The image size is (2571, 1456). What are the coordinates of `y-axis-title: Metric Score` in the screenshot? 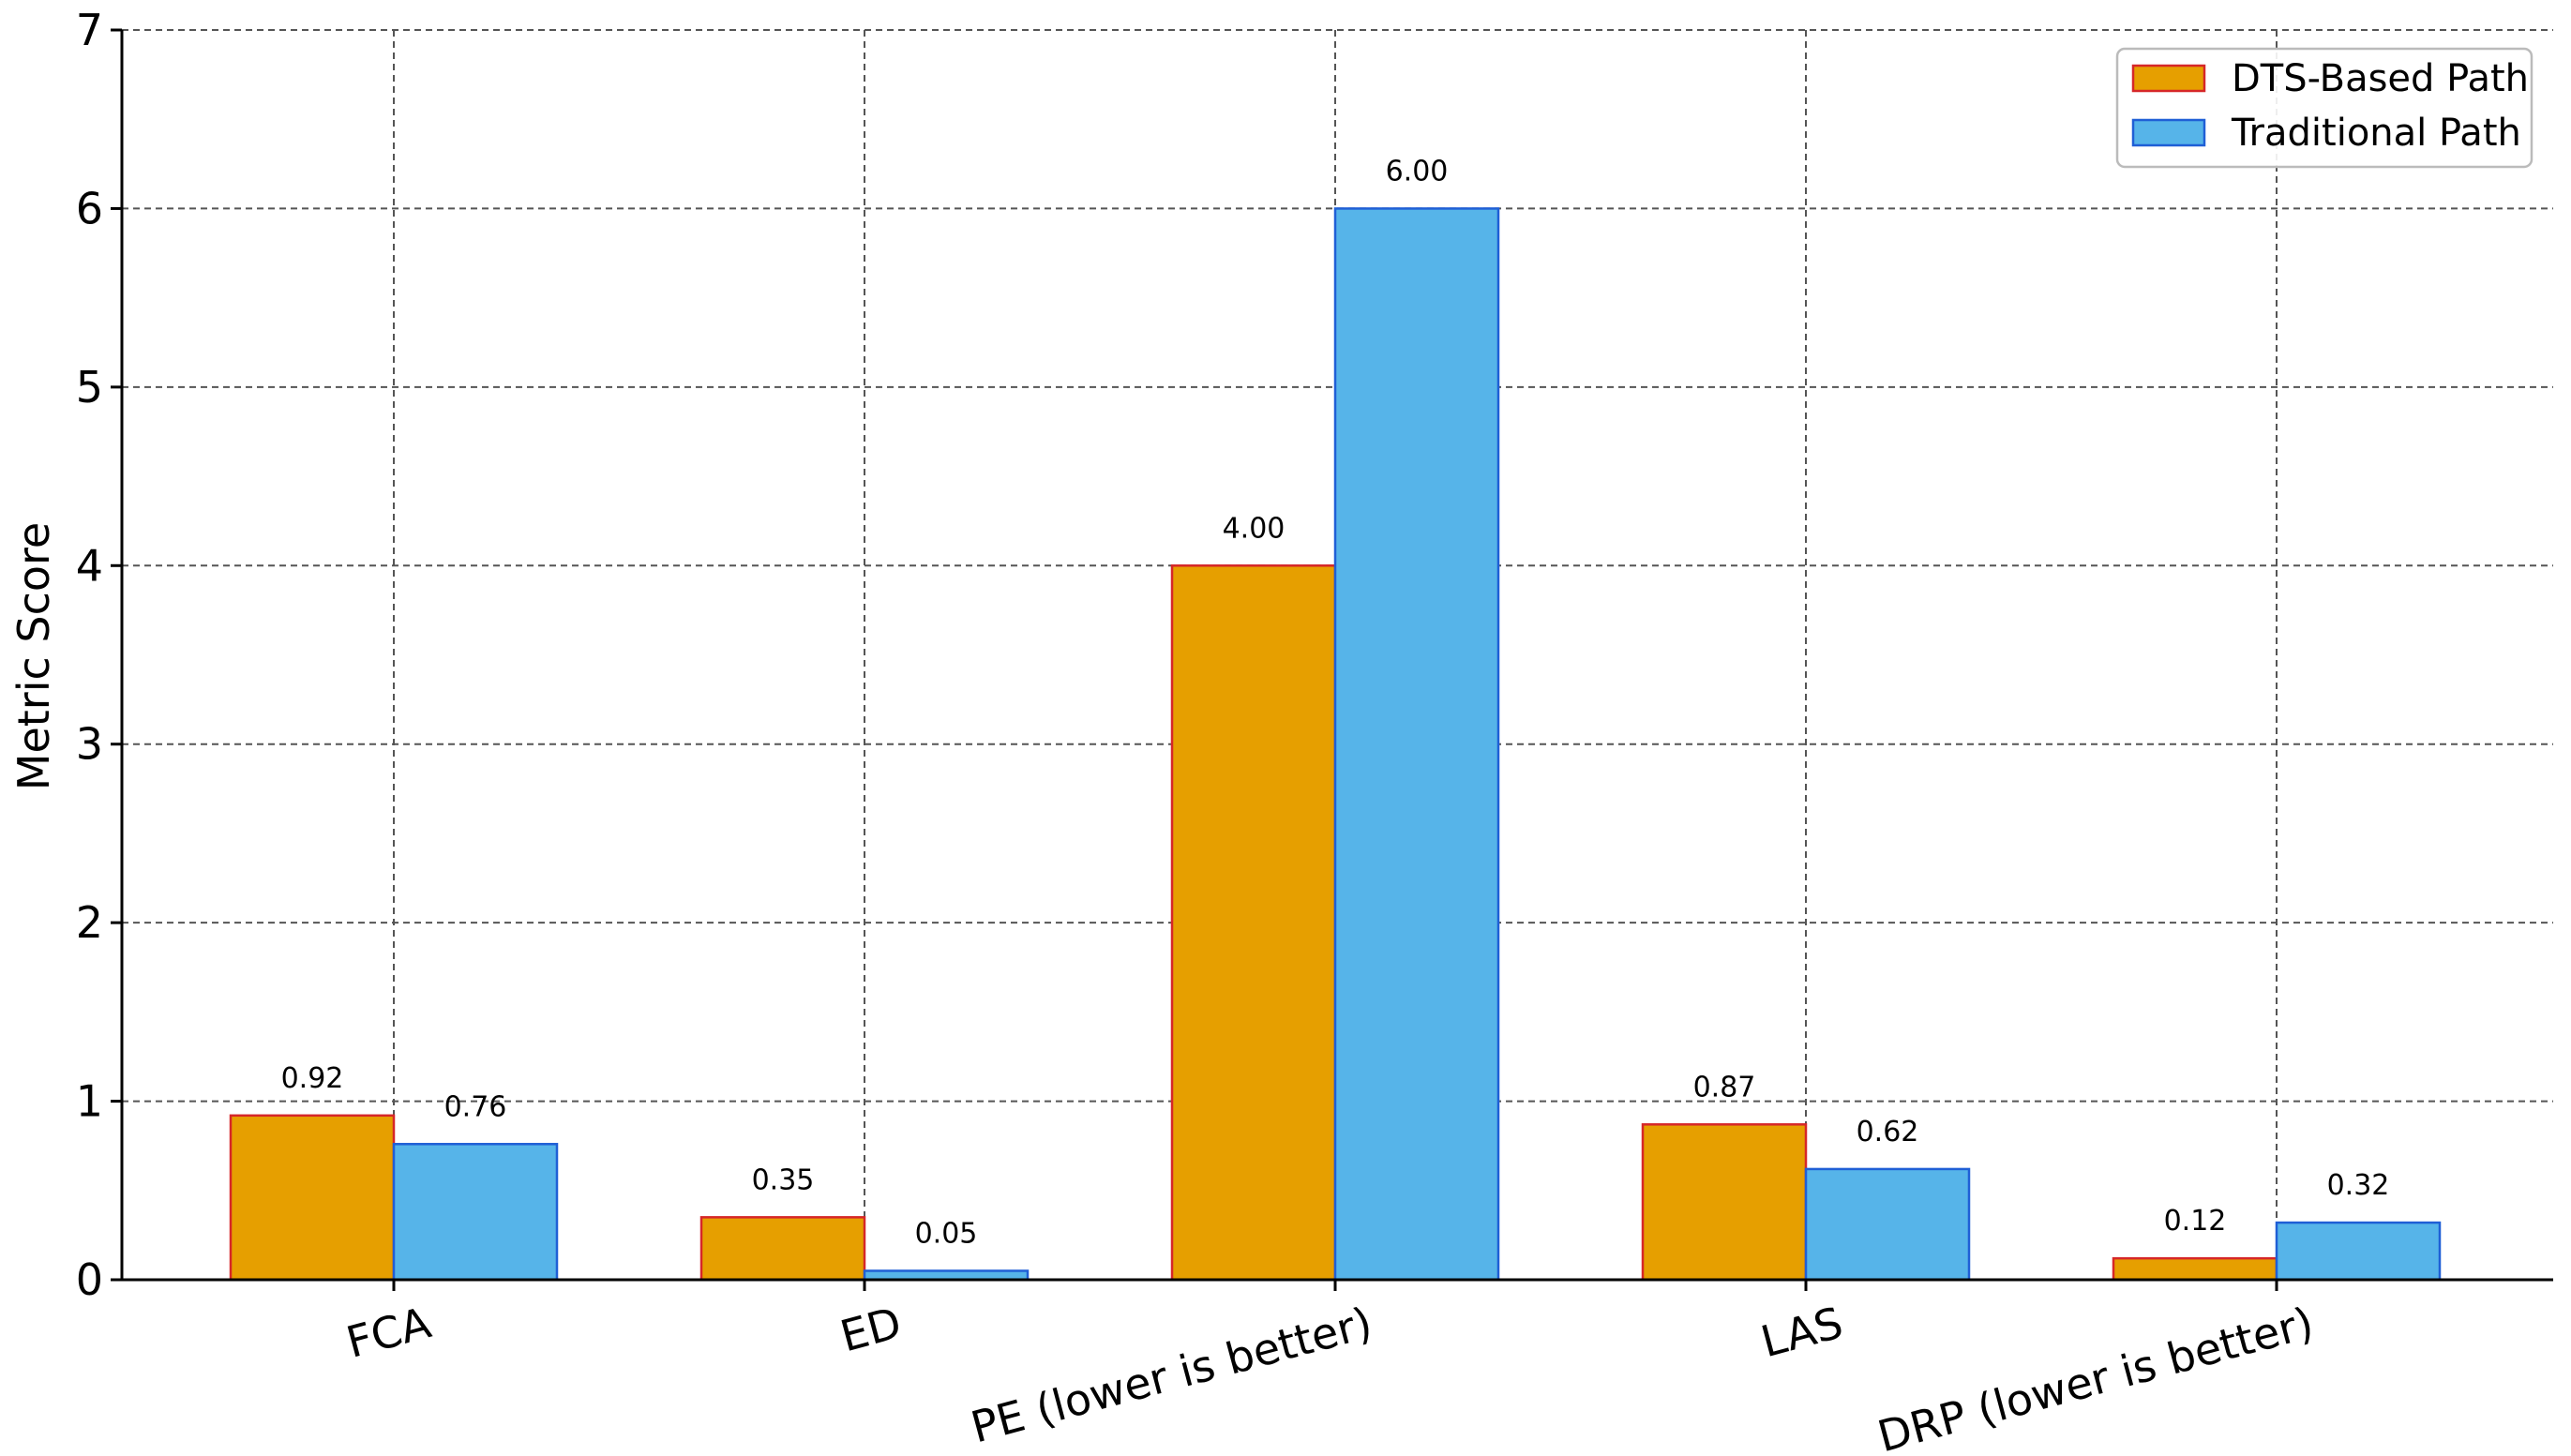 It's located at (33, 656).